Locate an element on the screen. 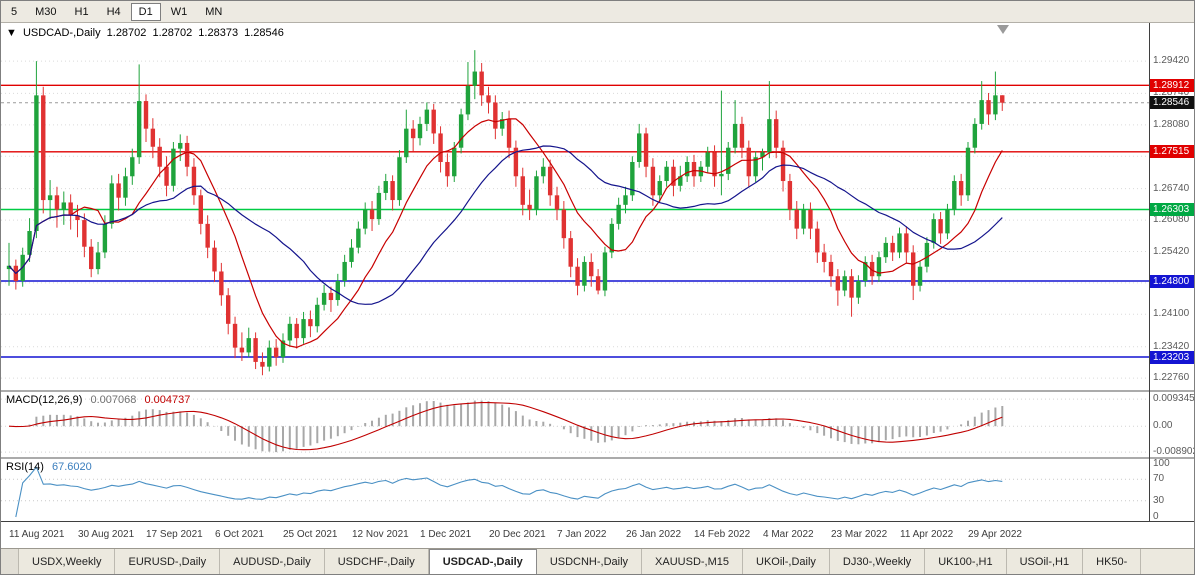 Image resolution: width=1195 pixels, height=575 pixels. chart-tab-usoil-h1: USOil-,H1 is located at coordinates (1045, 561).